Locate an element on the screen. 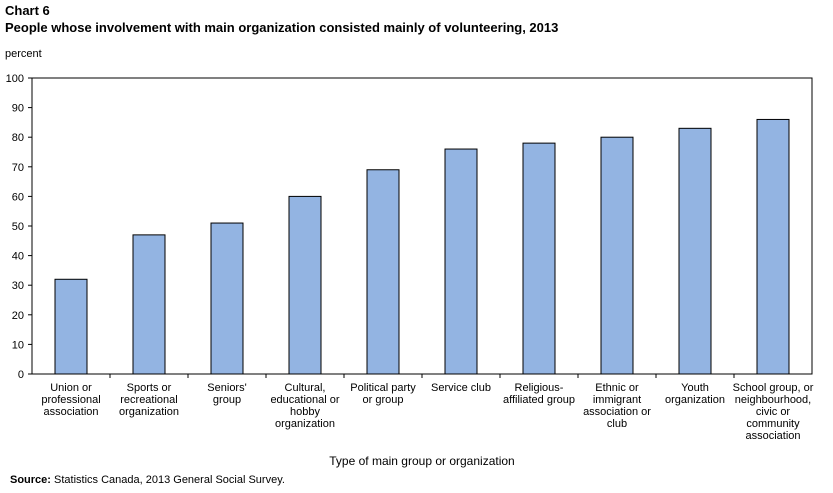 This screenshot has width=833, height=493. x-tick-label: affiliated group is located at coordinates (539, 400).